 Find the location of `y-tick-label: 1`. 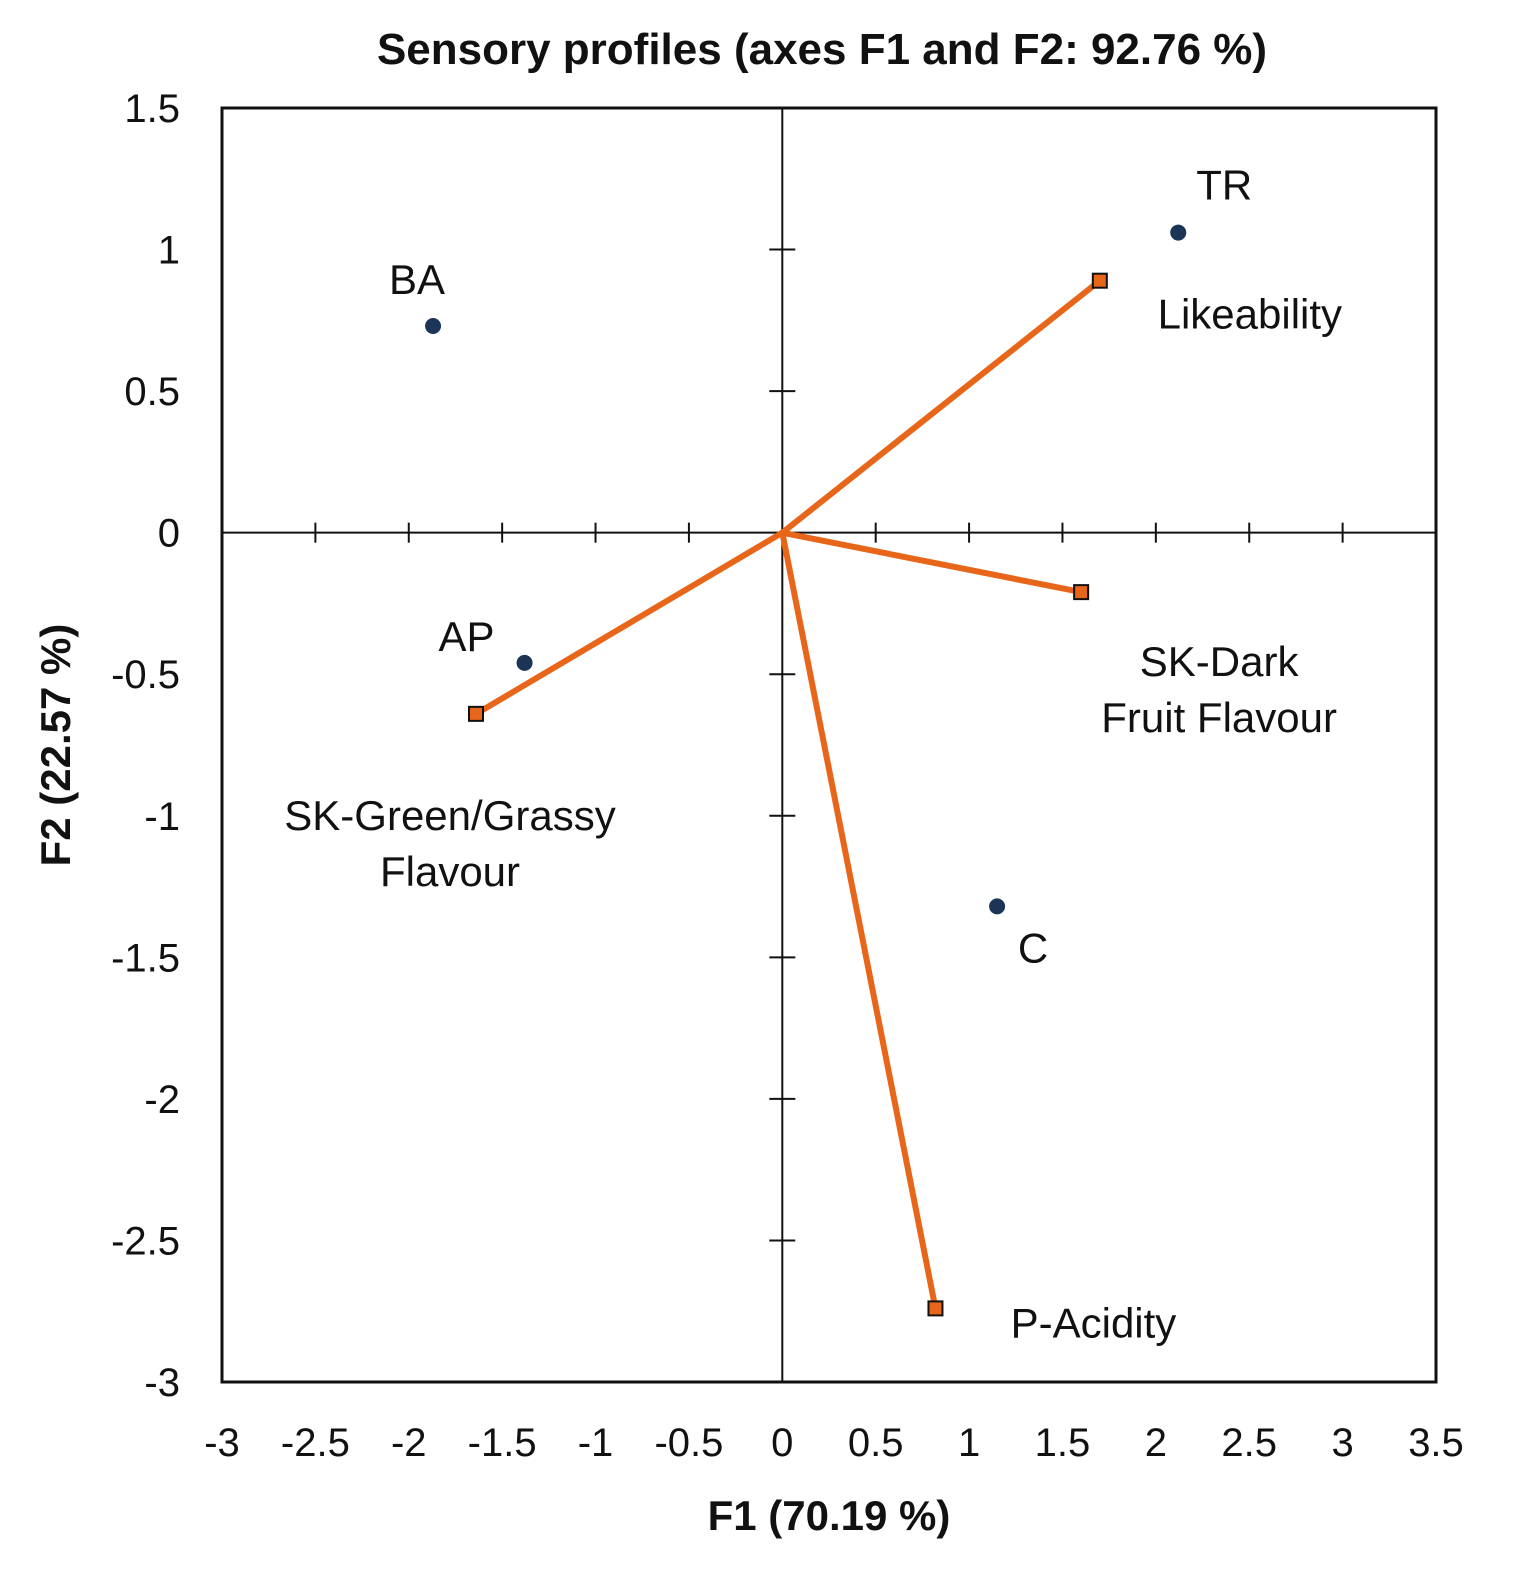

y-tick-label: 1 is located at coordinates (169, 251).